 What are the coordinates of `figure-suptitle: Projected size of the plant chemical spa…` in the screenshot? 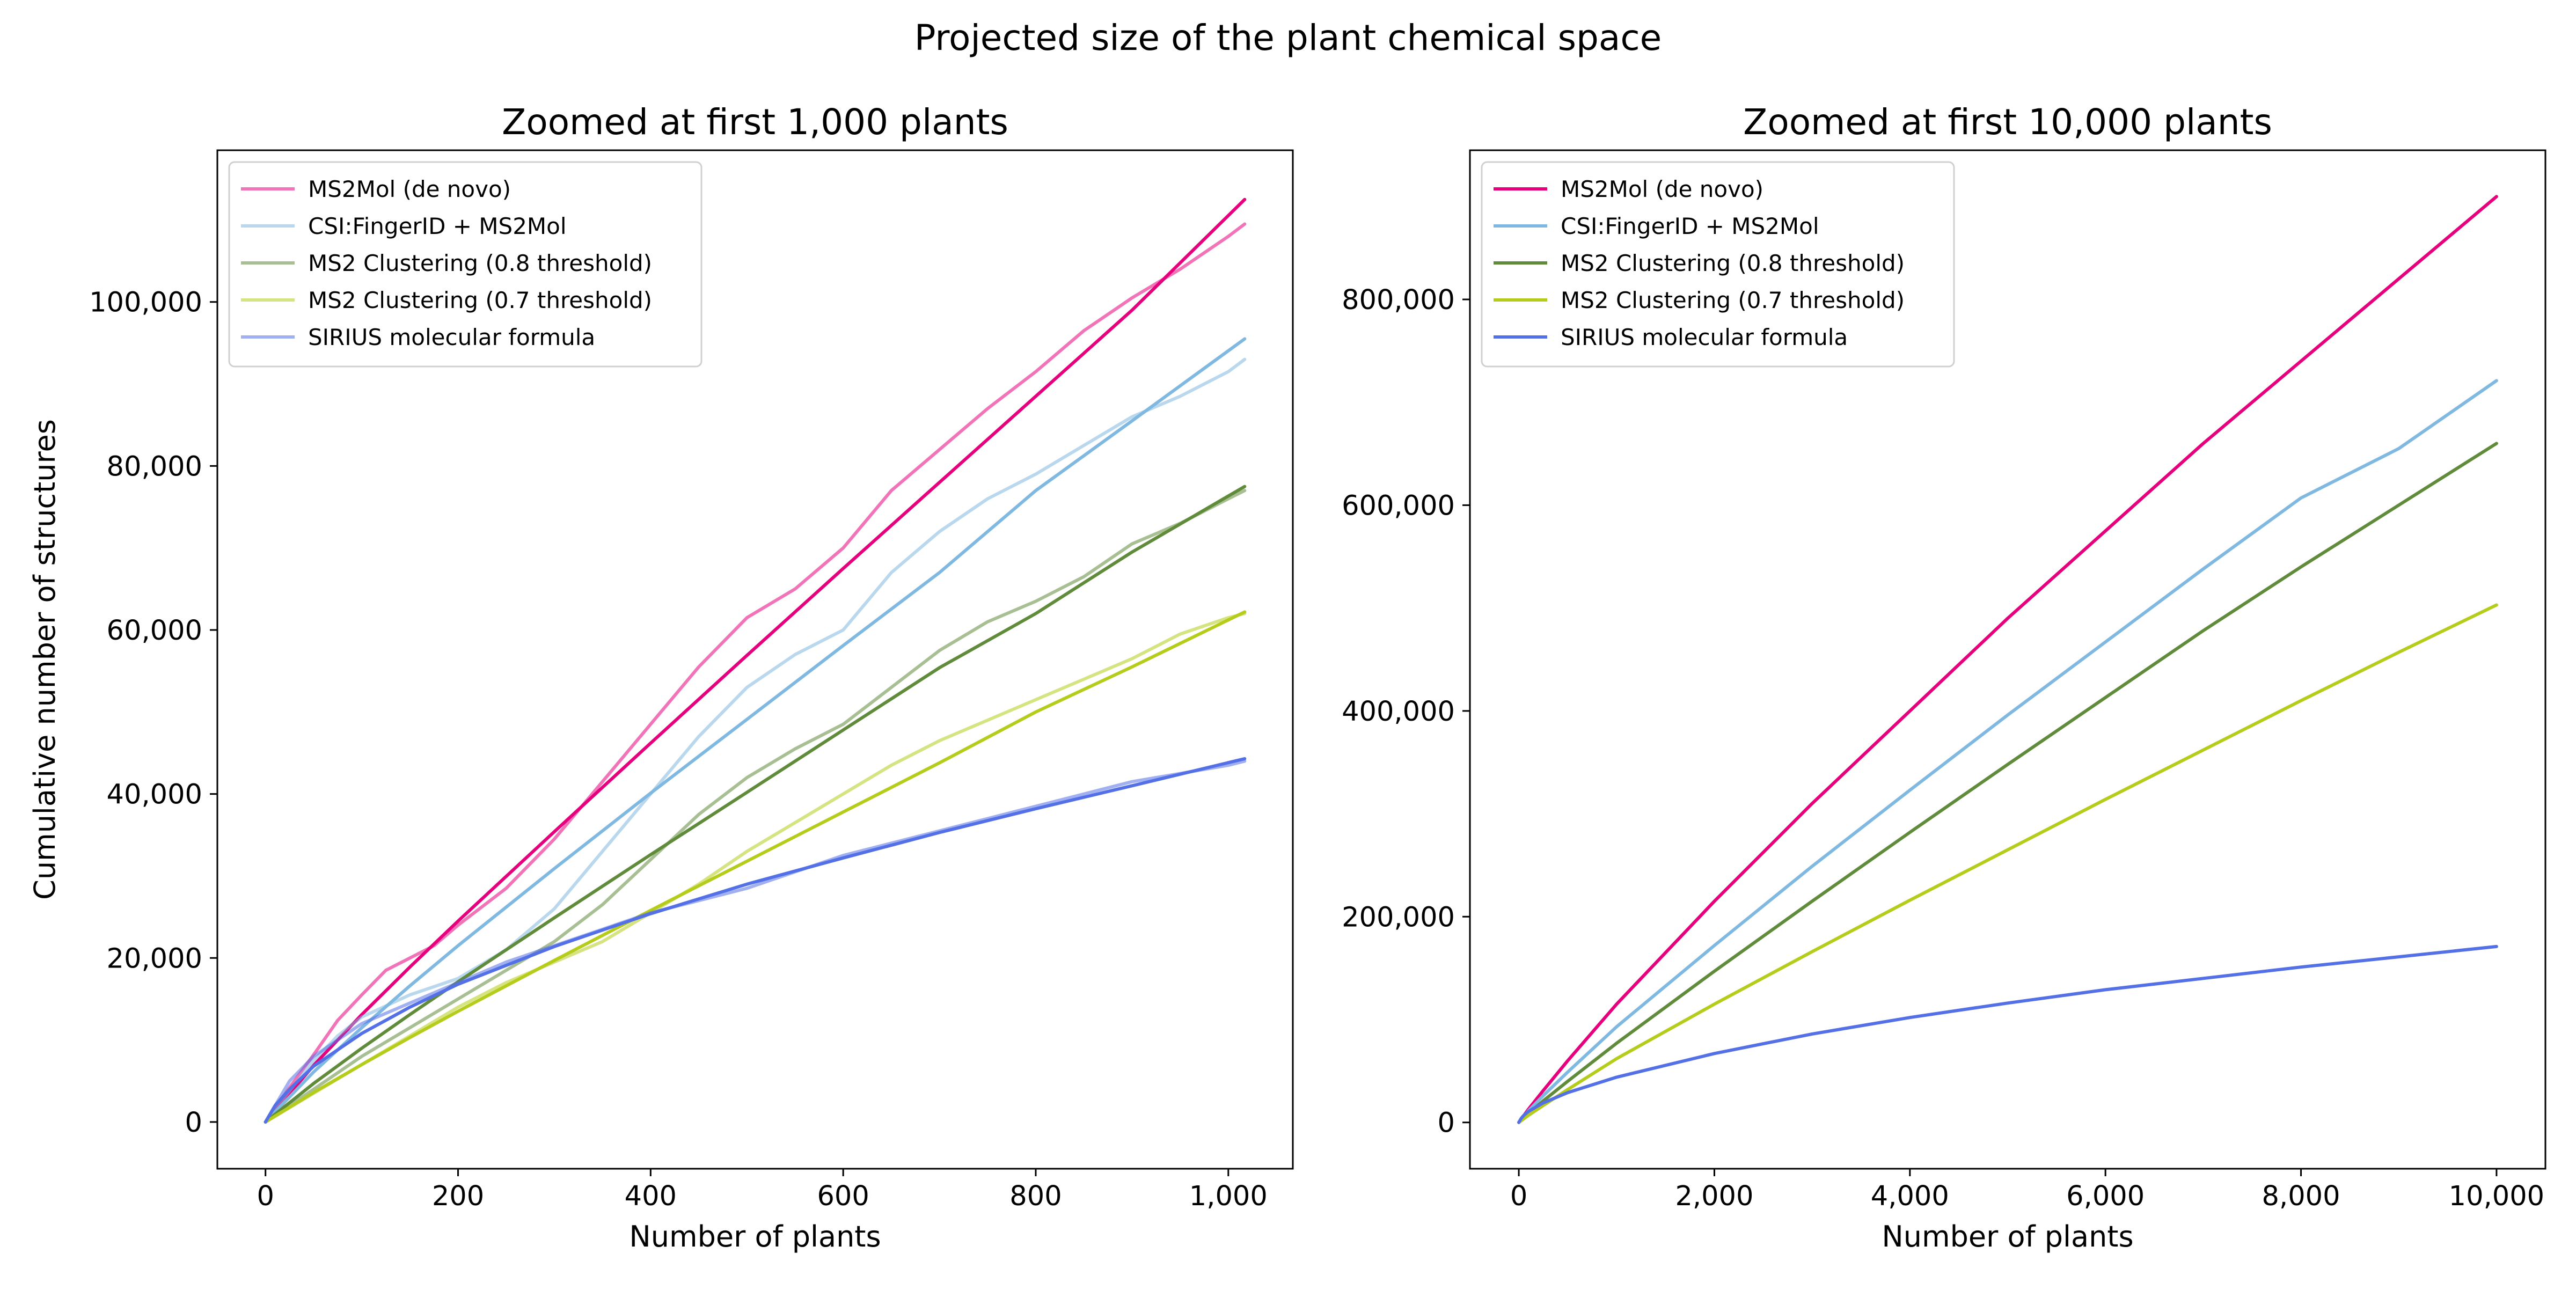 It's located at (1288, 37).